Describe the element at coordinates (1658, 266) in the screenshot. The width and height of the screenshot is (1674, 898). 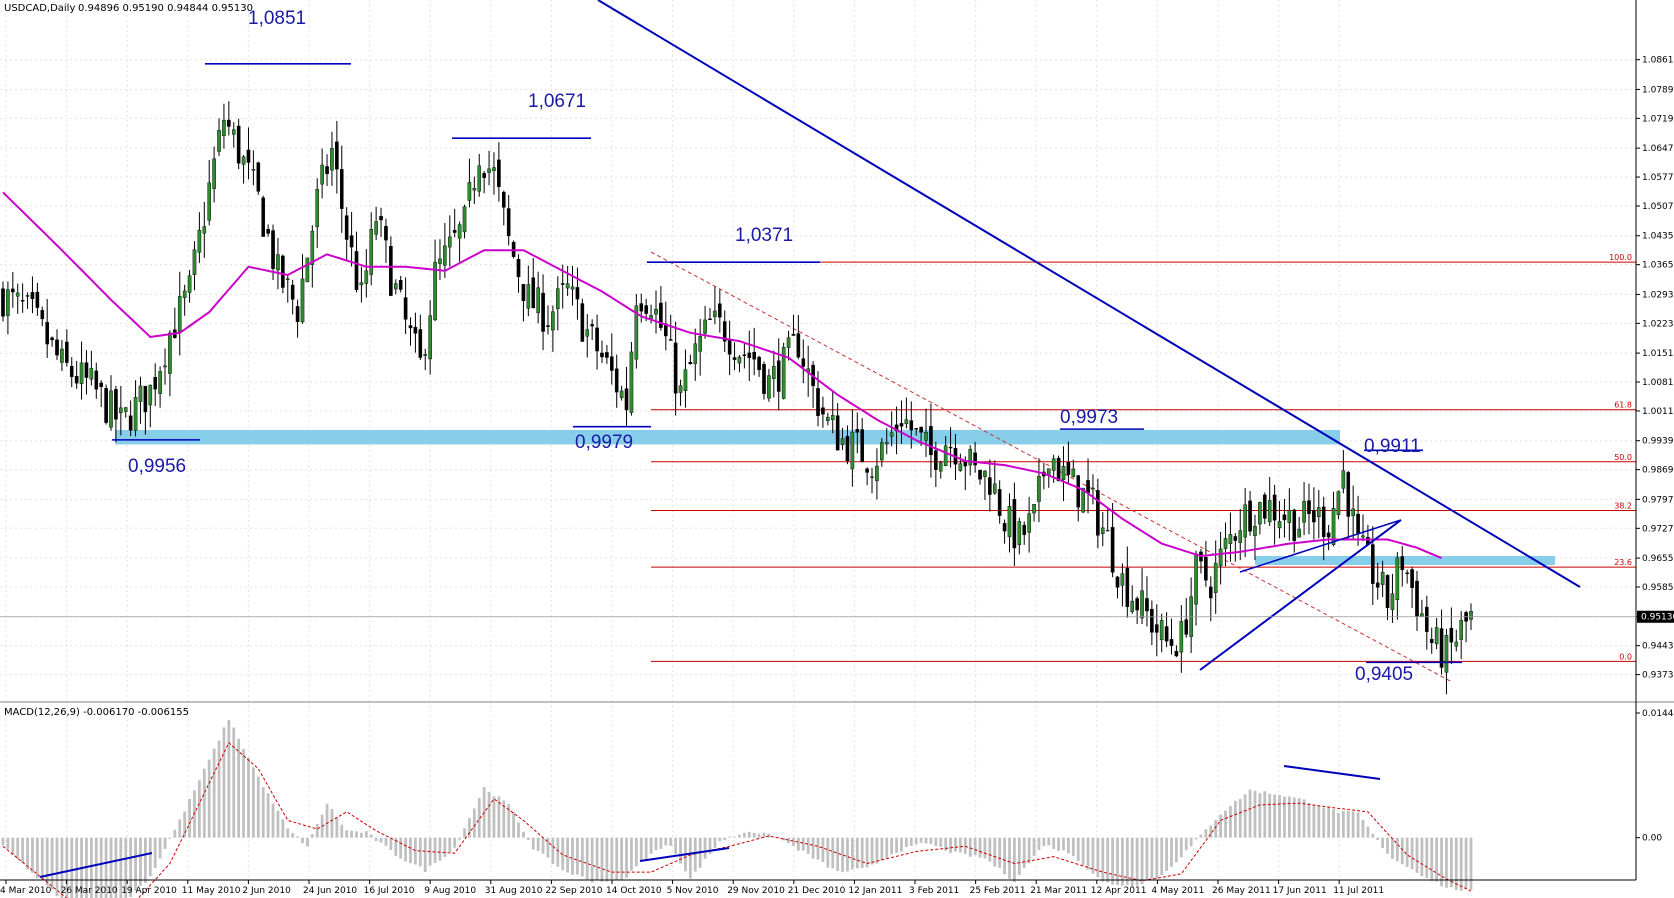
I see `y-tick-label: 1.03650` at that location.